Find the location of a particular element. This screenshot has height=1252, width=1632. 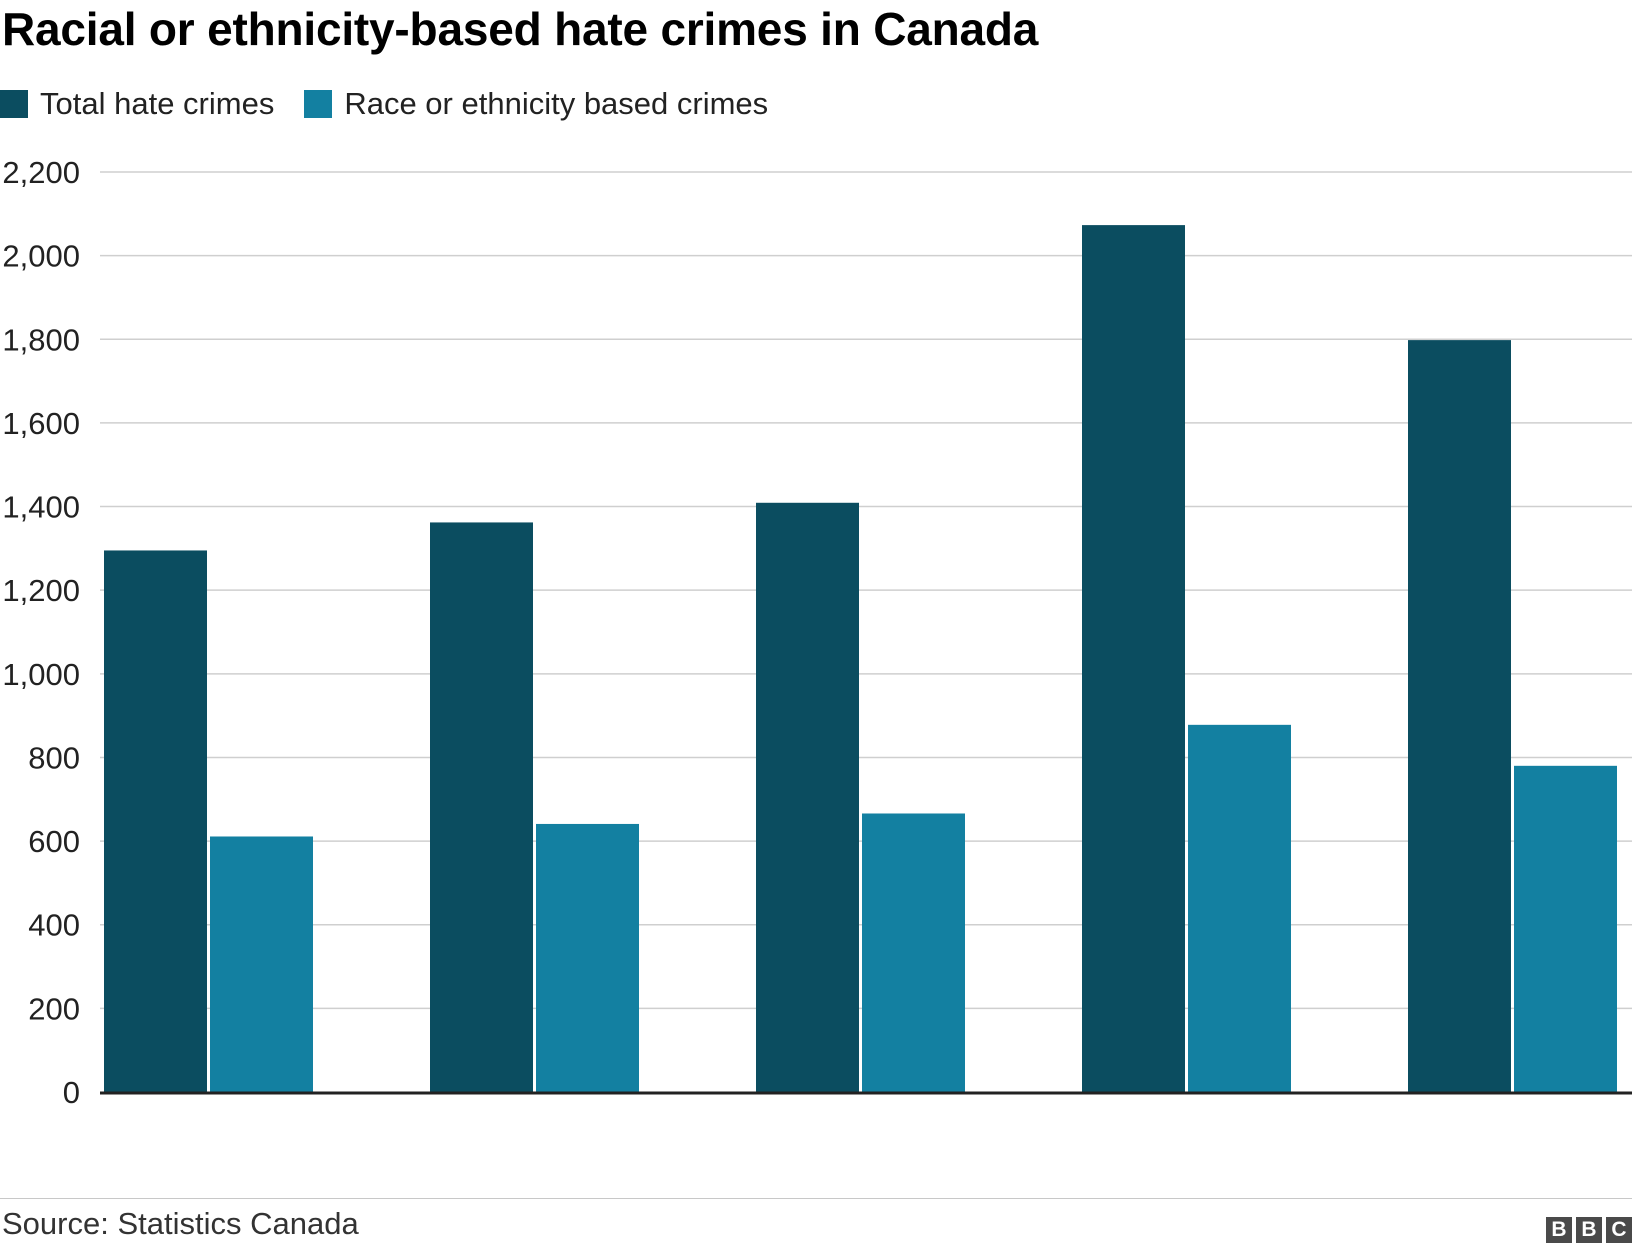

y-tick-label: 800 is located at coordinates (54, 757).